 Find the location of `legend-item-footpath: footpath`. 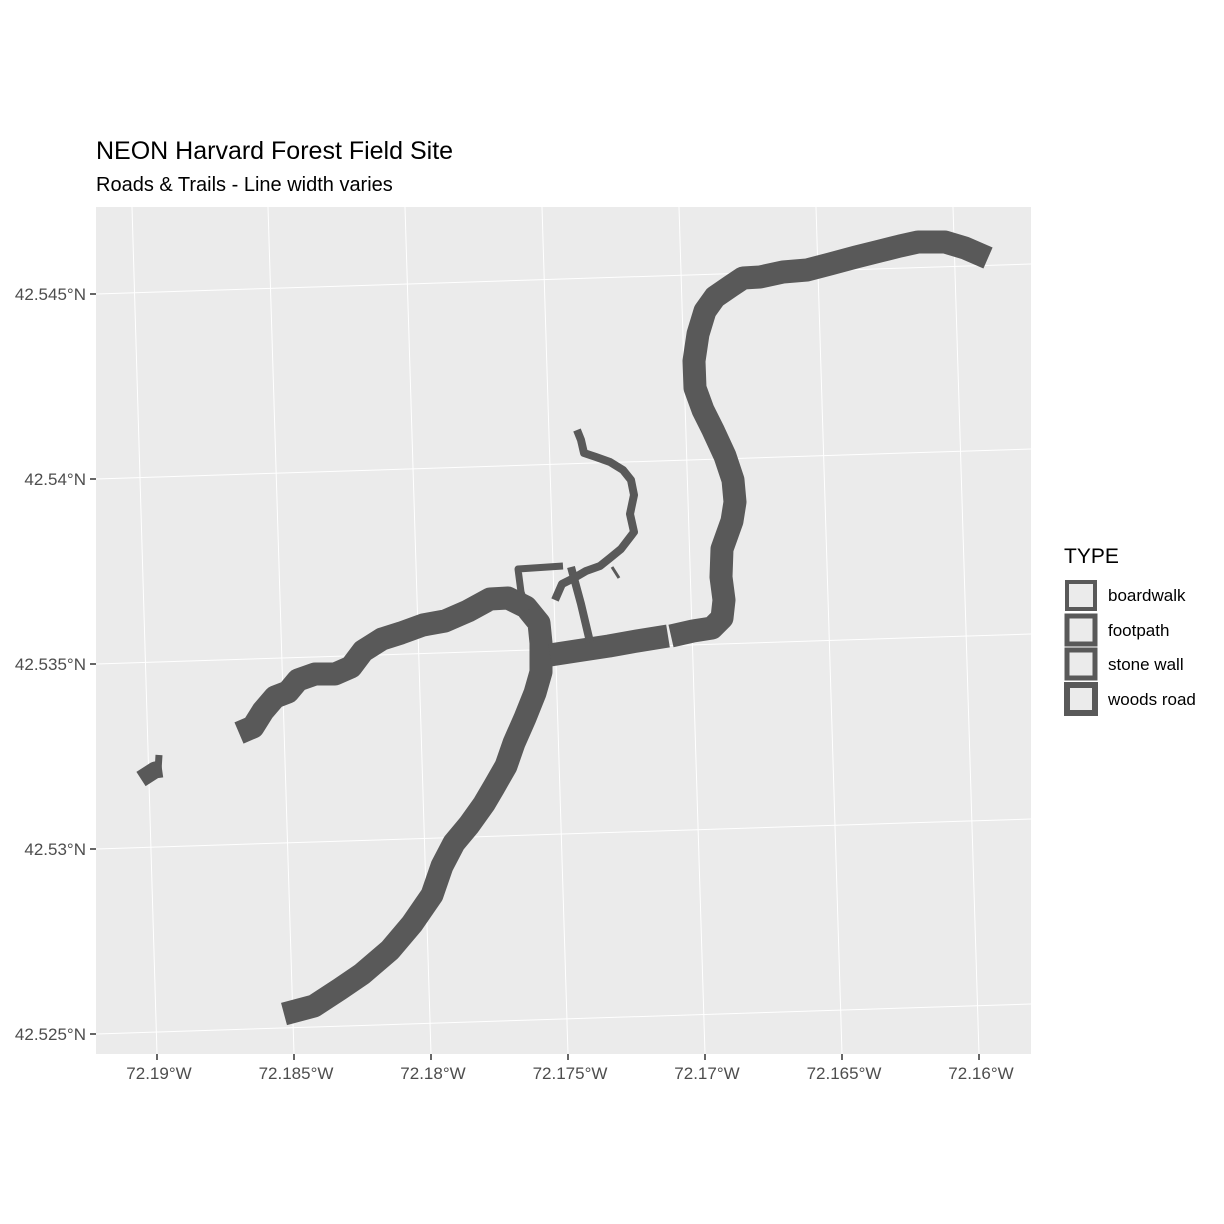

legend-item-footpath: footpath is located at coordinates (1116, 630).